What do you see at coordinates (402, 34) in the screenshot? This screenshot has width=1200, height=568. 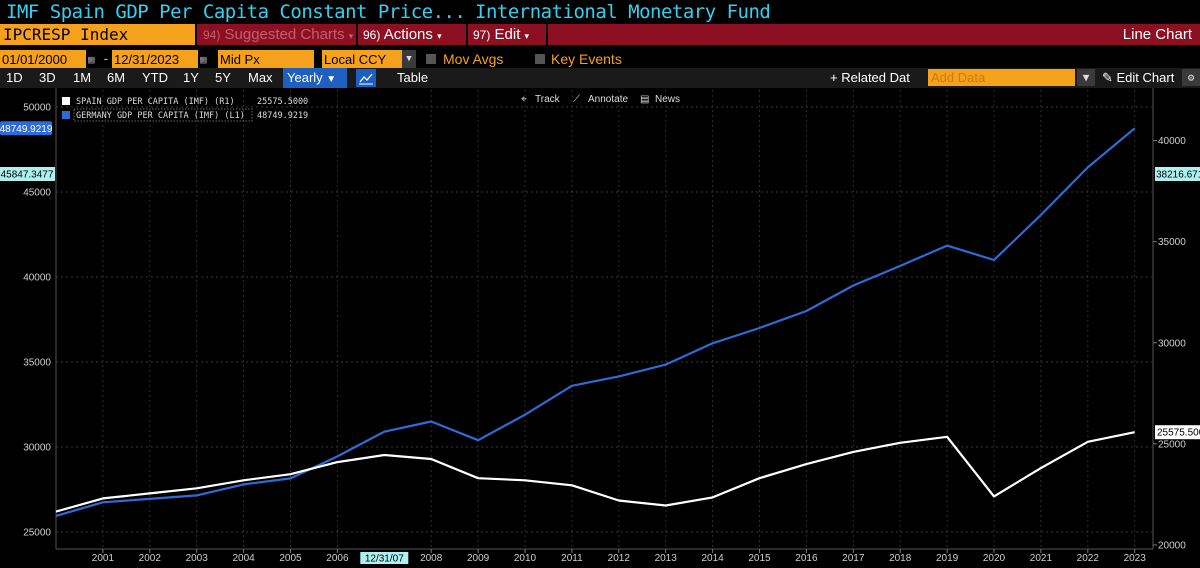 I see `actions-menu: 96) Actions ▾` at bounding box center [402, 34].